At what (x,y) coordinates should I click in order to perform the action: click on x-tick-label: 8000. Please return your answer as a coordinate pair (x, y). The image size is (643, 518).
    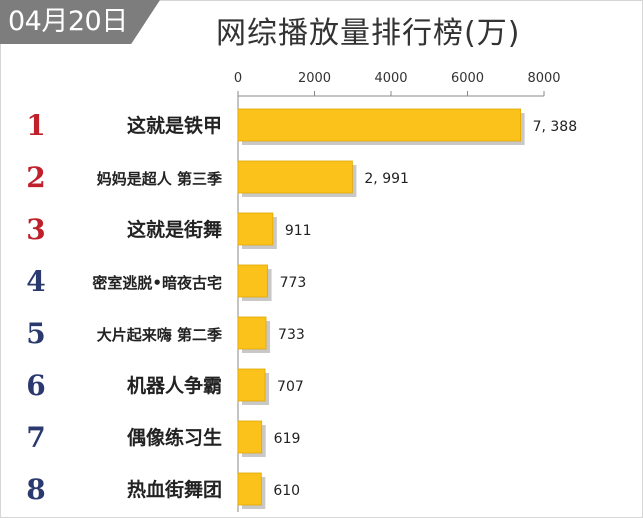
    Looking at the image, I should click on (543, 78).